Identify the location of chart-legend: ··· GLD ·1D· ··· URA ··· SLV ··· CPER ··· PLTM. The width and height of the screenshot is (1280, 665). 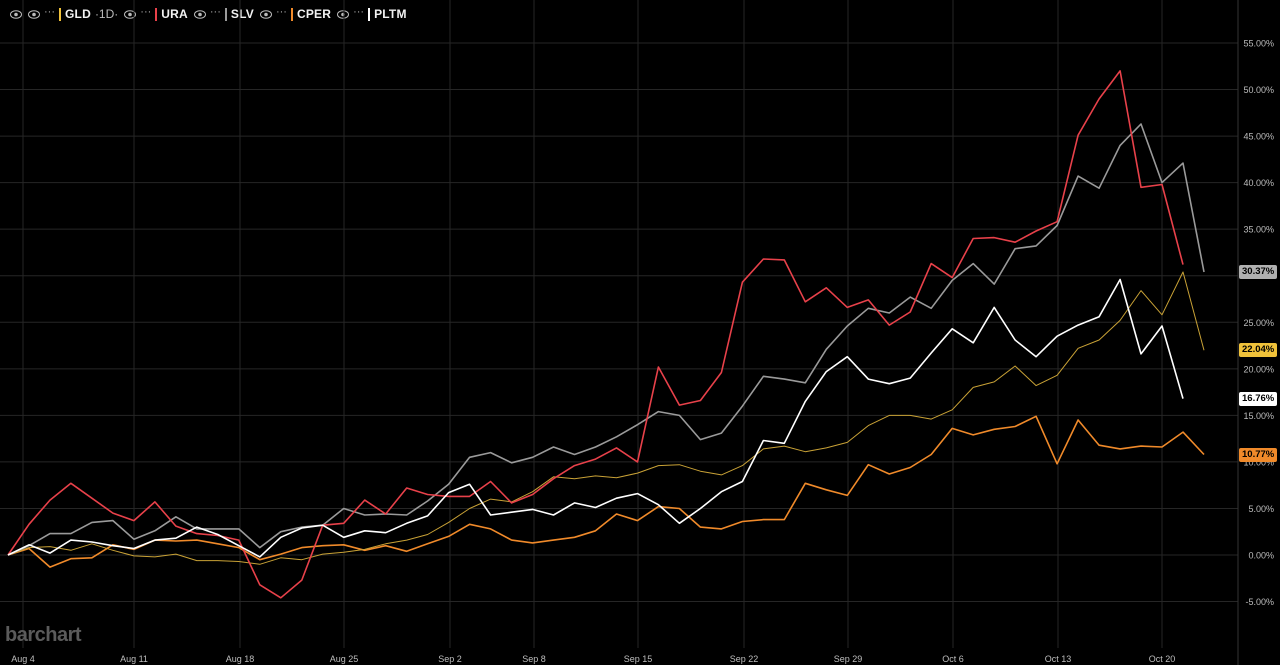
(203, 14).